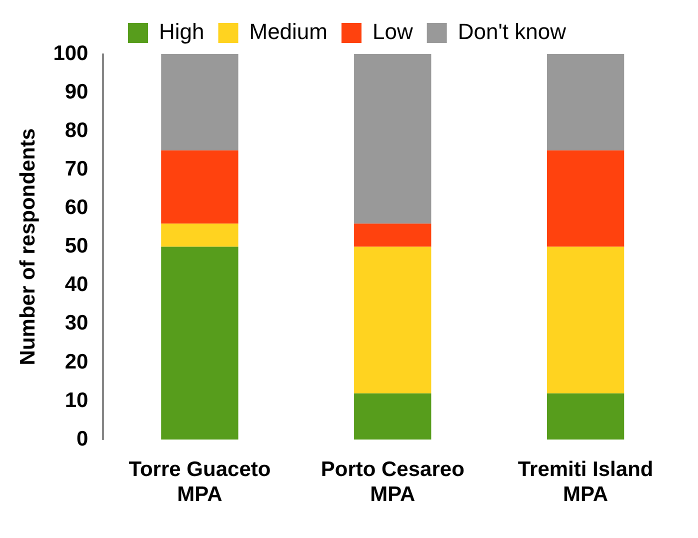 The image size is (698, 538). What do you see at coordinates (586, 482) in the screenshot?
I see `x-tick-label: Tremiti Island MPA` at bounding box center [586, 482].